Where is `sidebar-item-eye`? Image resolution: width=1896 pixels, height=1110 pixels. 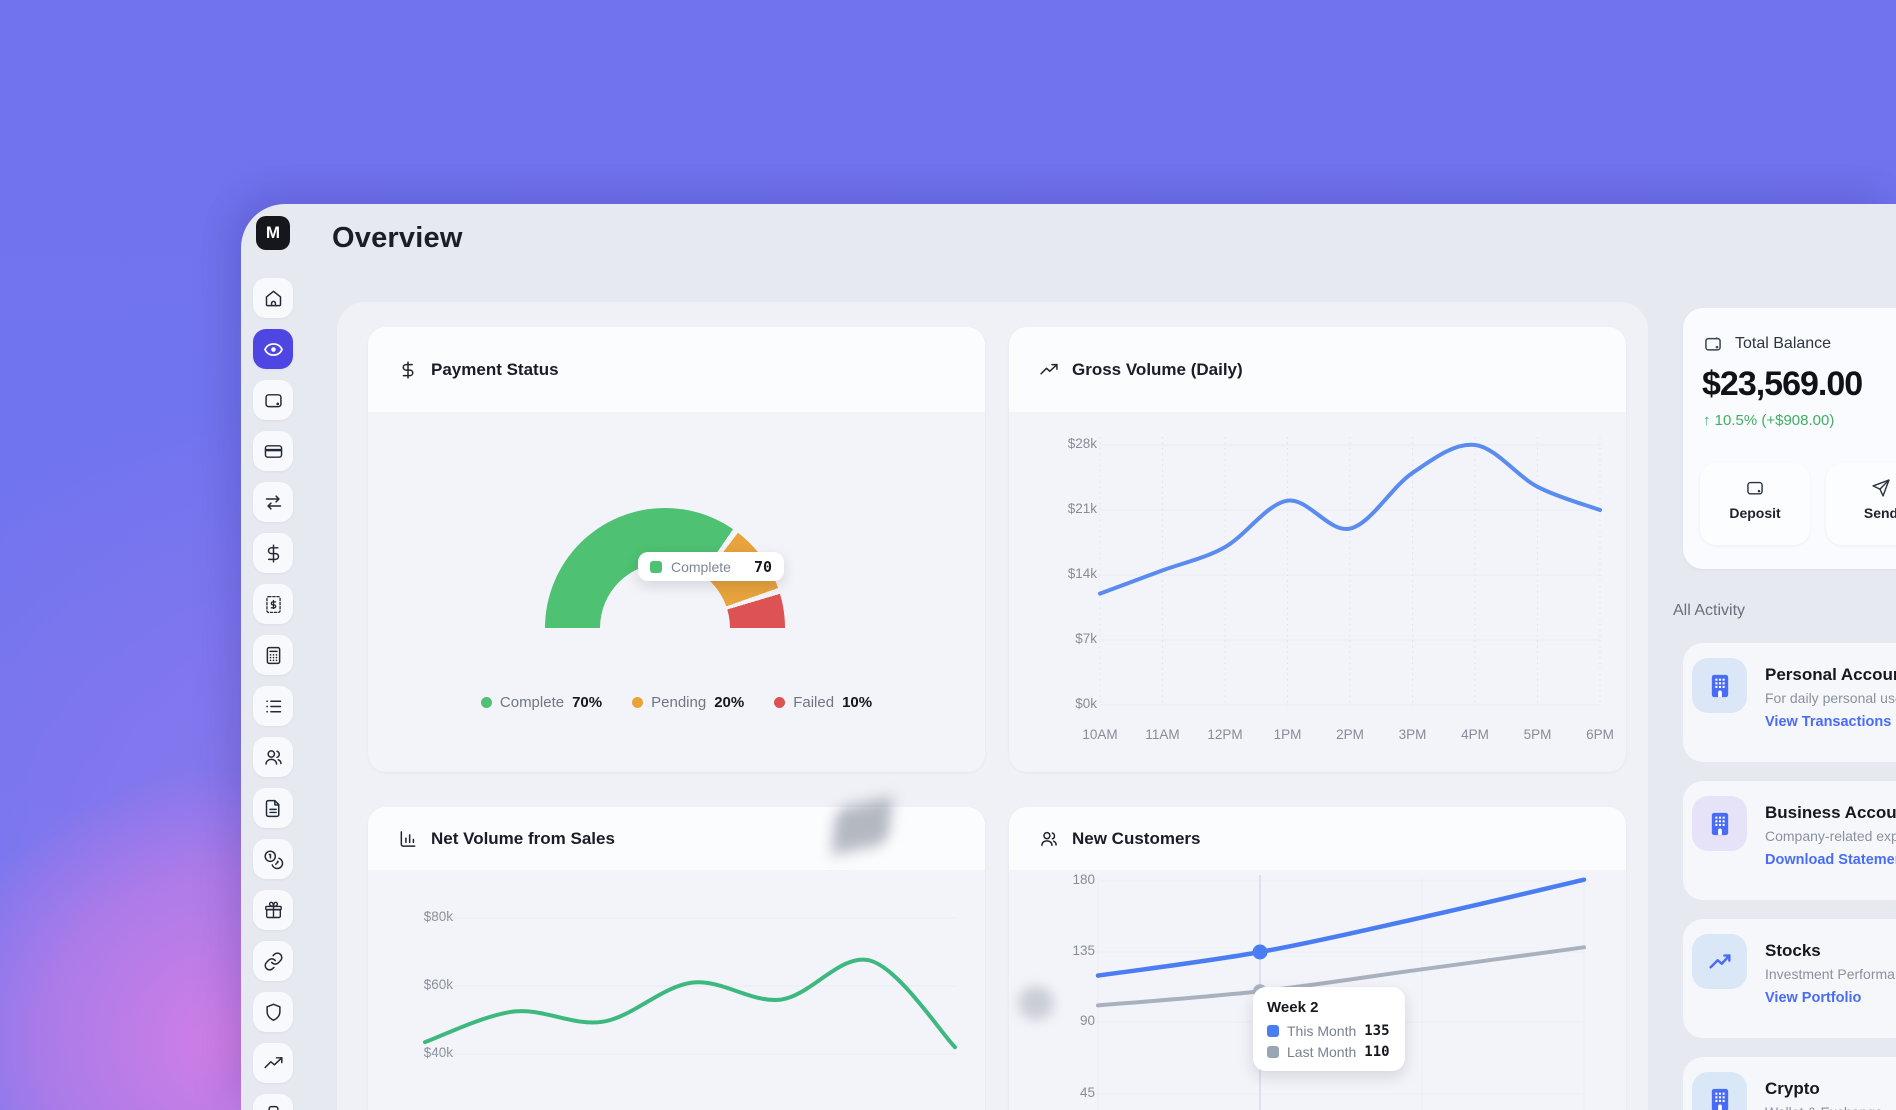
sidebar-item-eye is located at coordinates (273, 349).